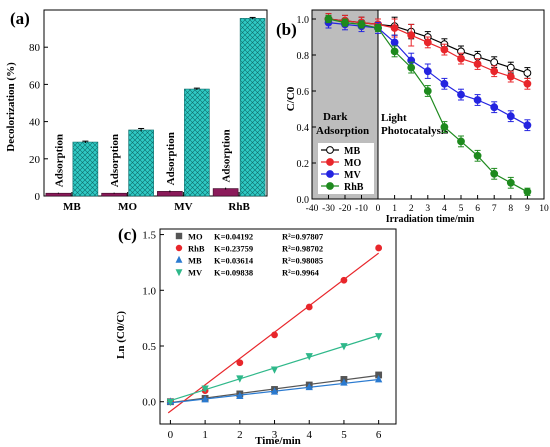  Describe the element at coordinates (196, 249) in the screenshot. I see `panel-c-legend-name: RhB` at that location.